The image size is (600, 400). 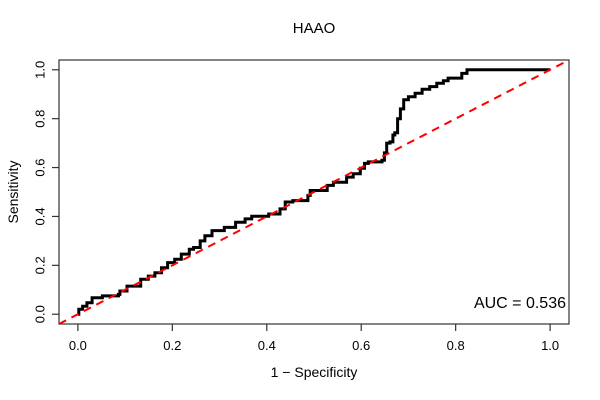 What do you see at coordinates (172, 345) in the screenshot?
I see `x-tick-label: 0.2` at bounding box center [172, 345].